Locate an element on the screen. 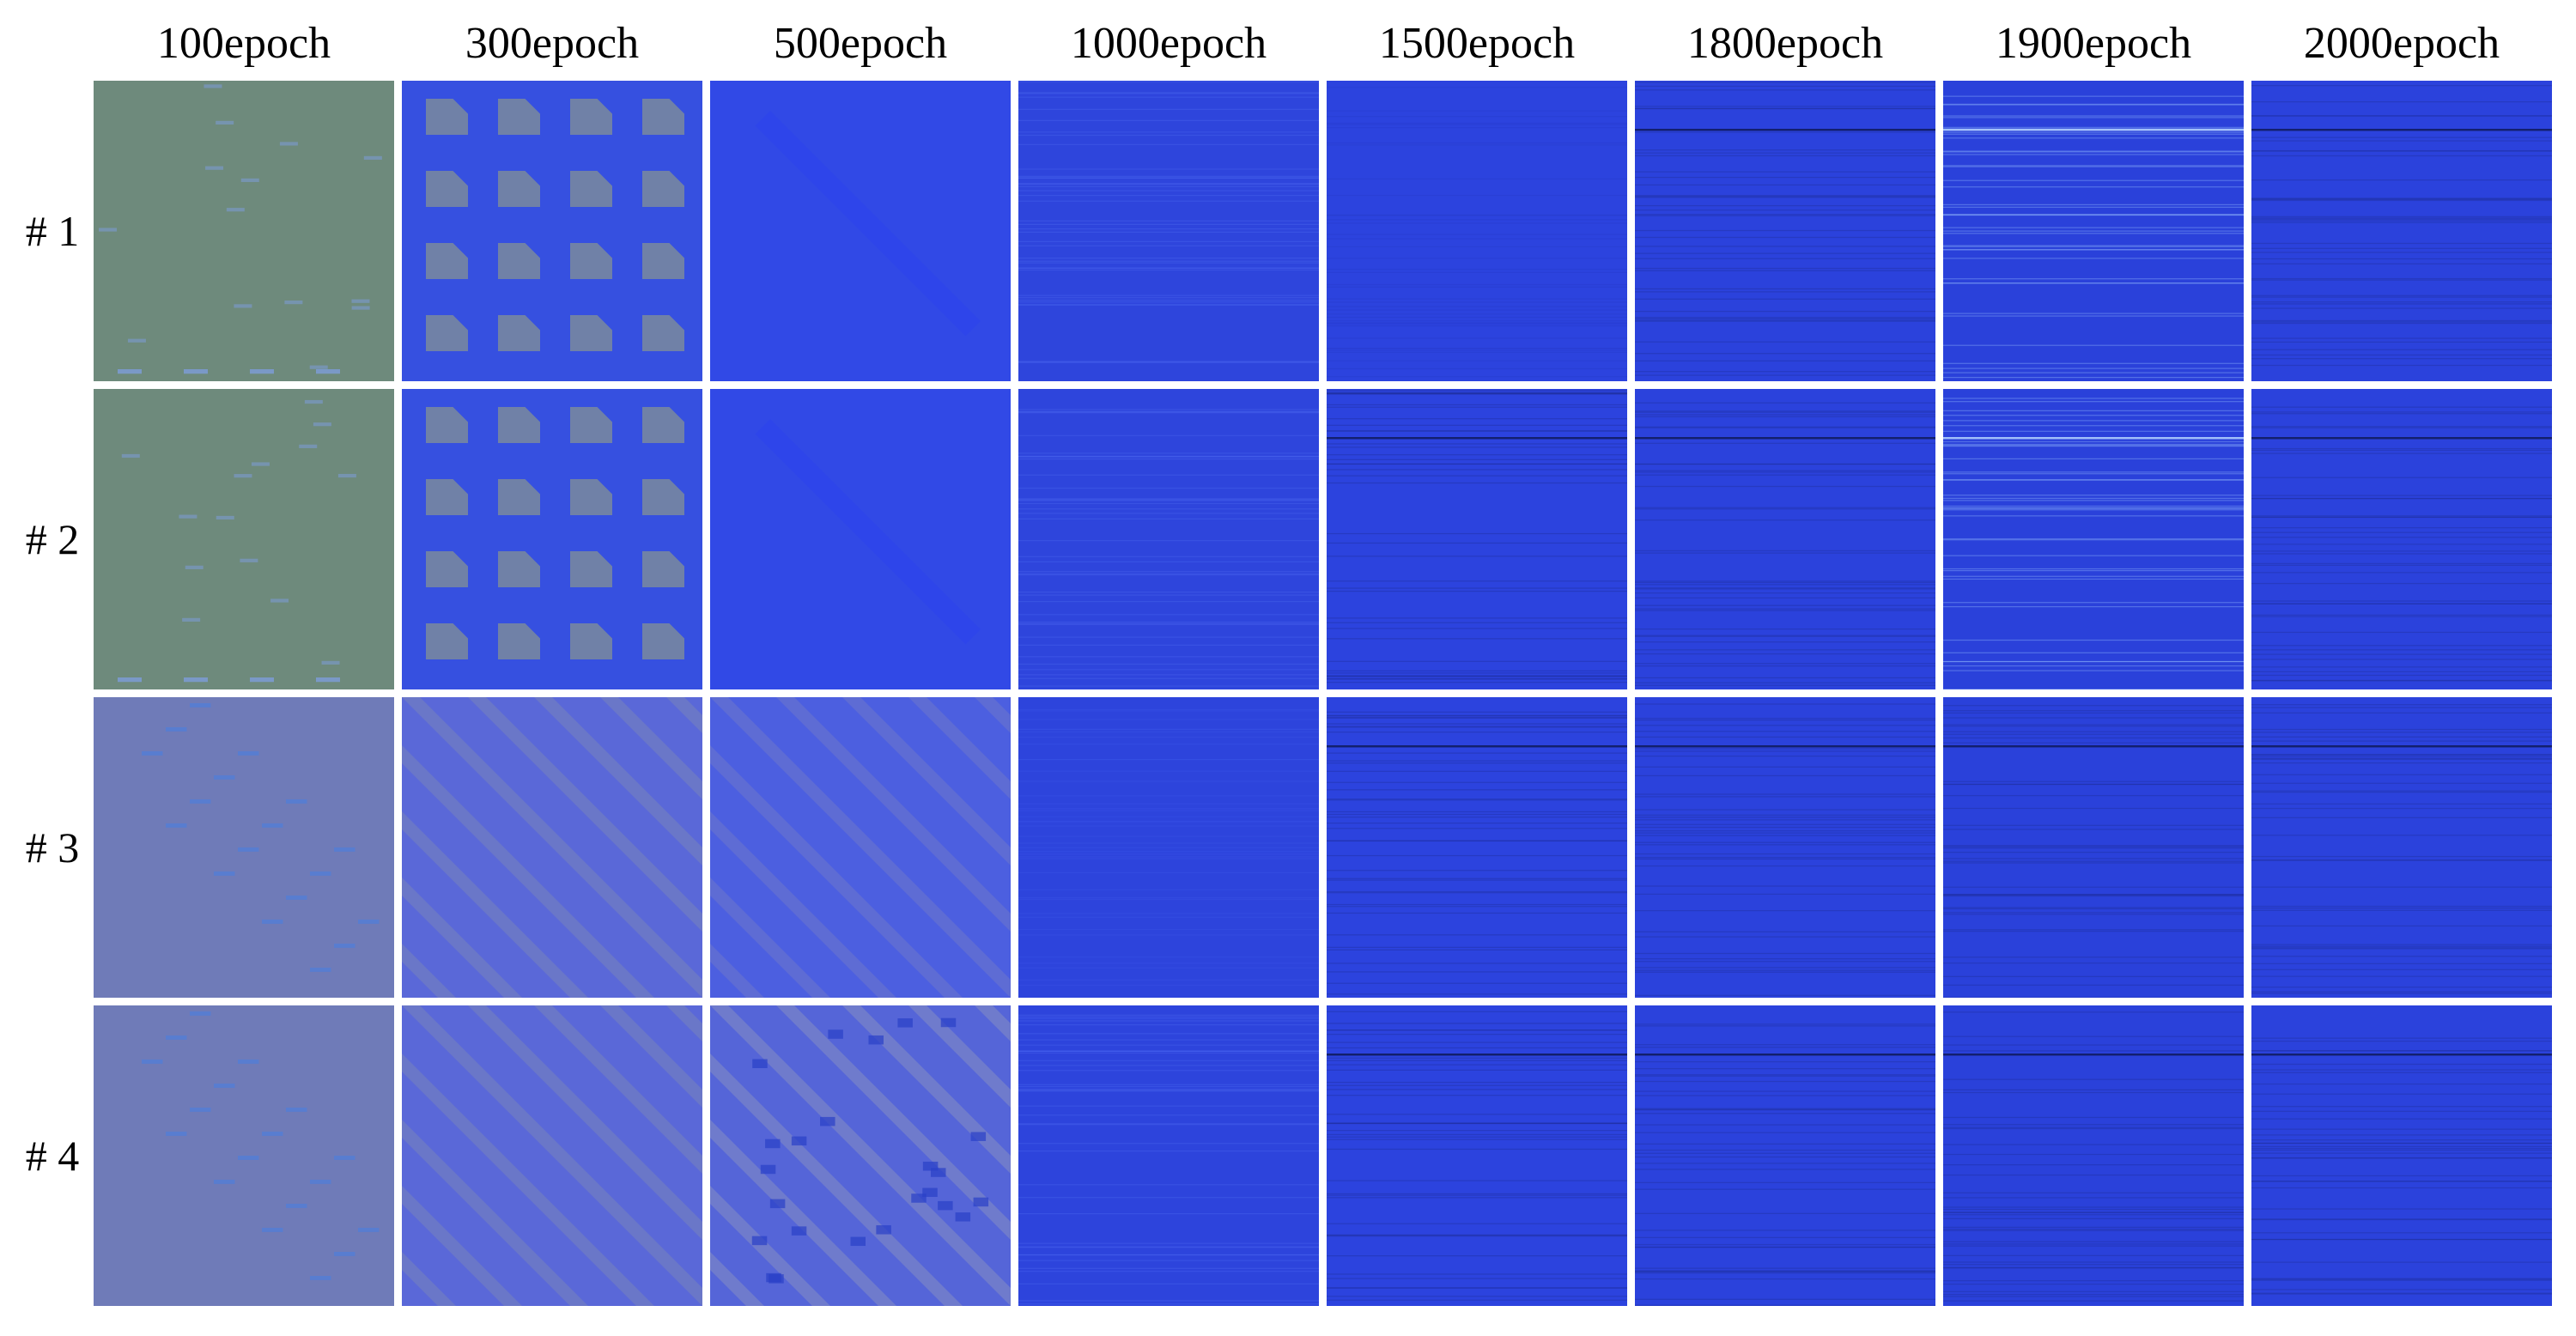 This screenshot has height=1336, width=2576. column-header: 1800epoch is located at coordinates (1785, 43).